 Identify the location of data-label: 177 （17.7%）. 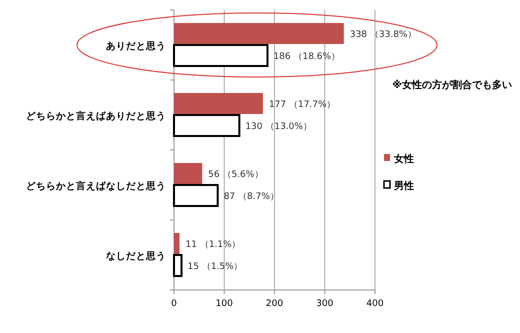
(302, 105).